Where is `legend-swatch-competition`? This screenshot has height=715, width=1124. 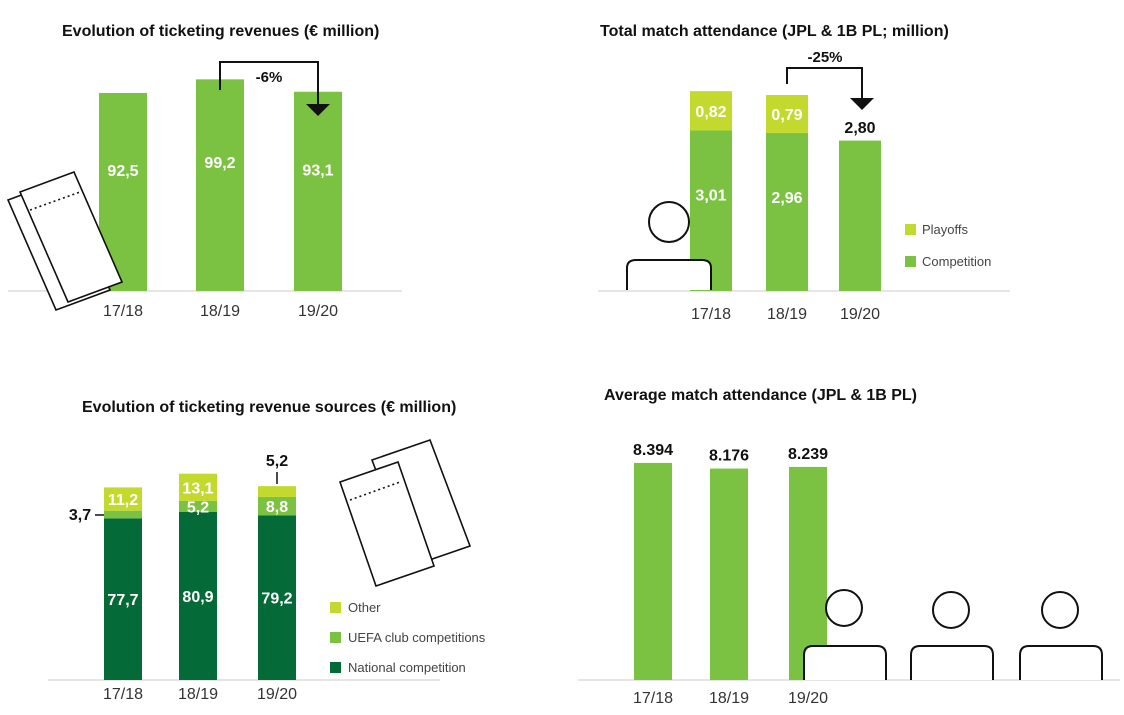
legend-swatch-competition is located at coordinates (910, 261).